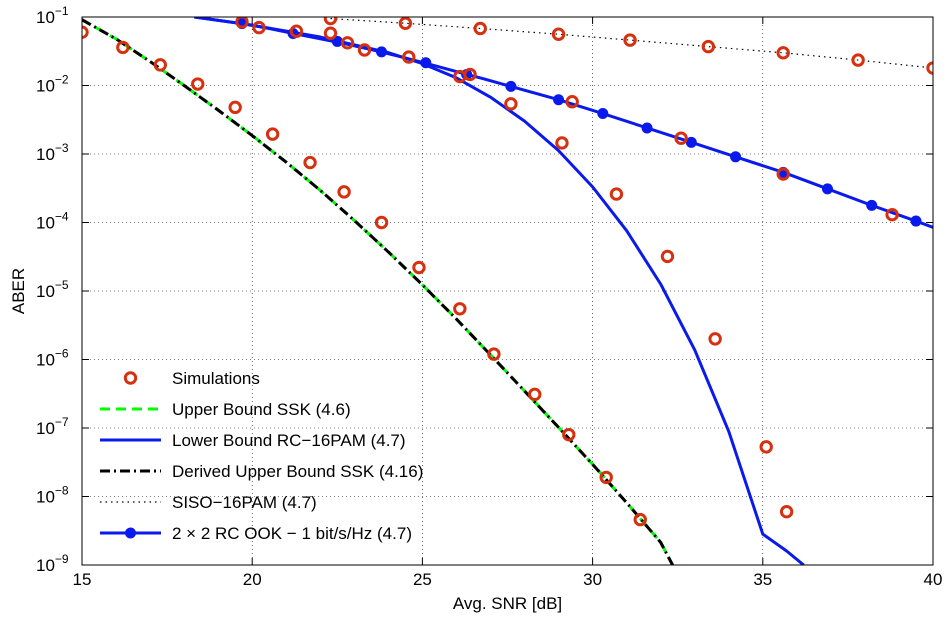 Image resolution: width=949 pixels, height=620 pixels. What do you see at coordinates (289, 440) in the screenshot?
I see `legend-label: Lower Bound RC−16PAM (4.7)` at bounding box center [289, 440].